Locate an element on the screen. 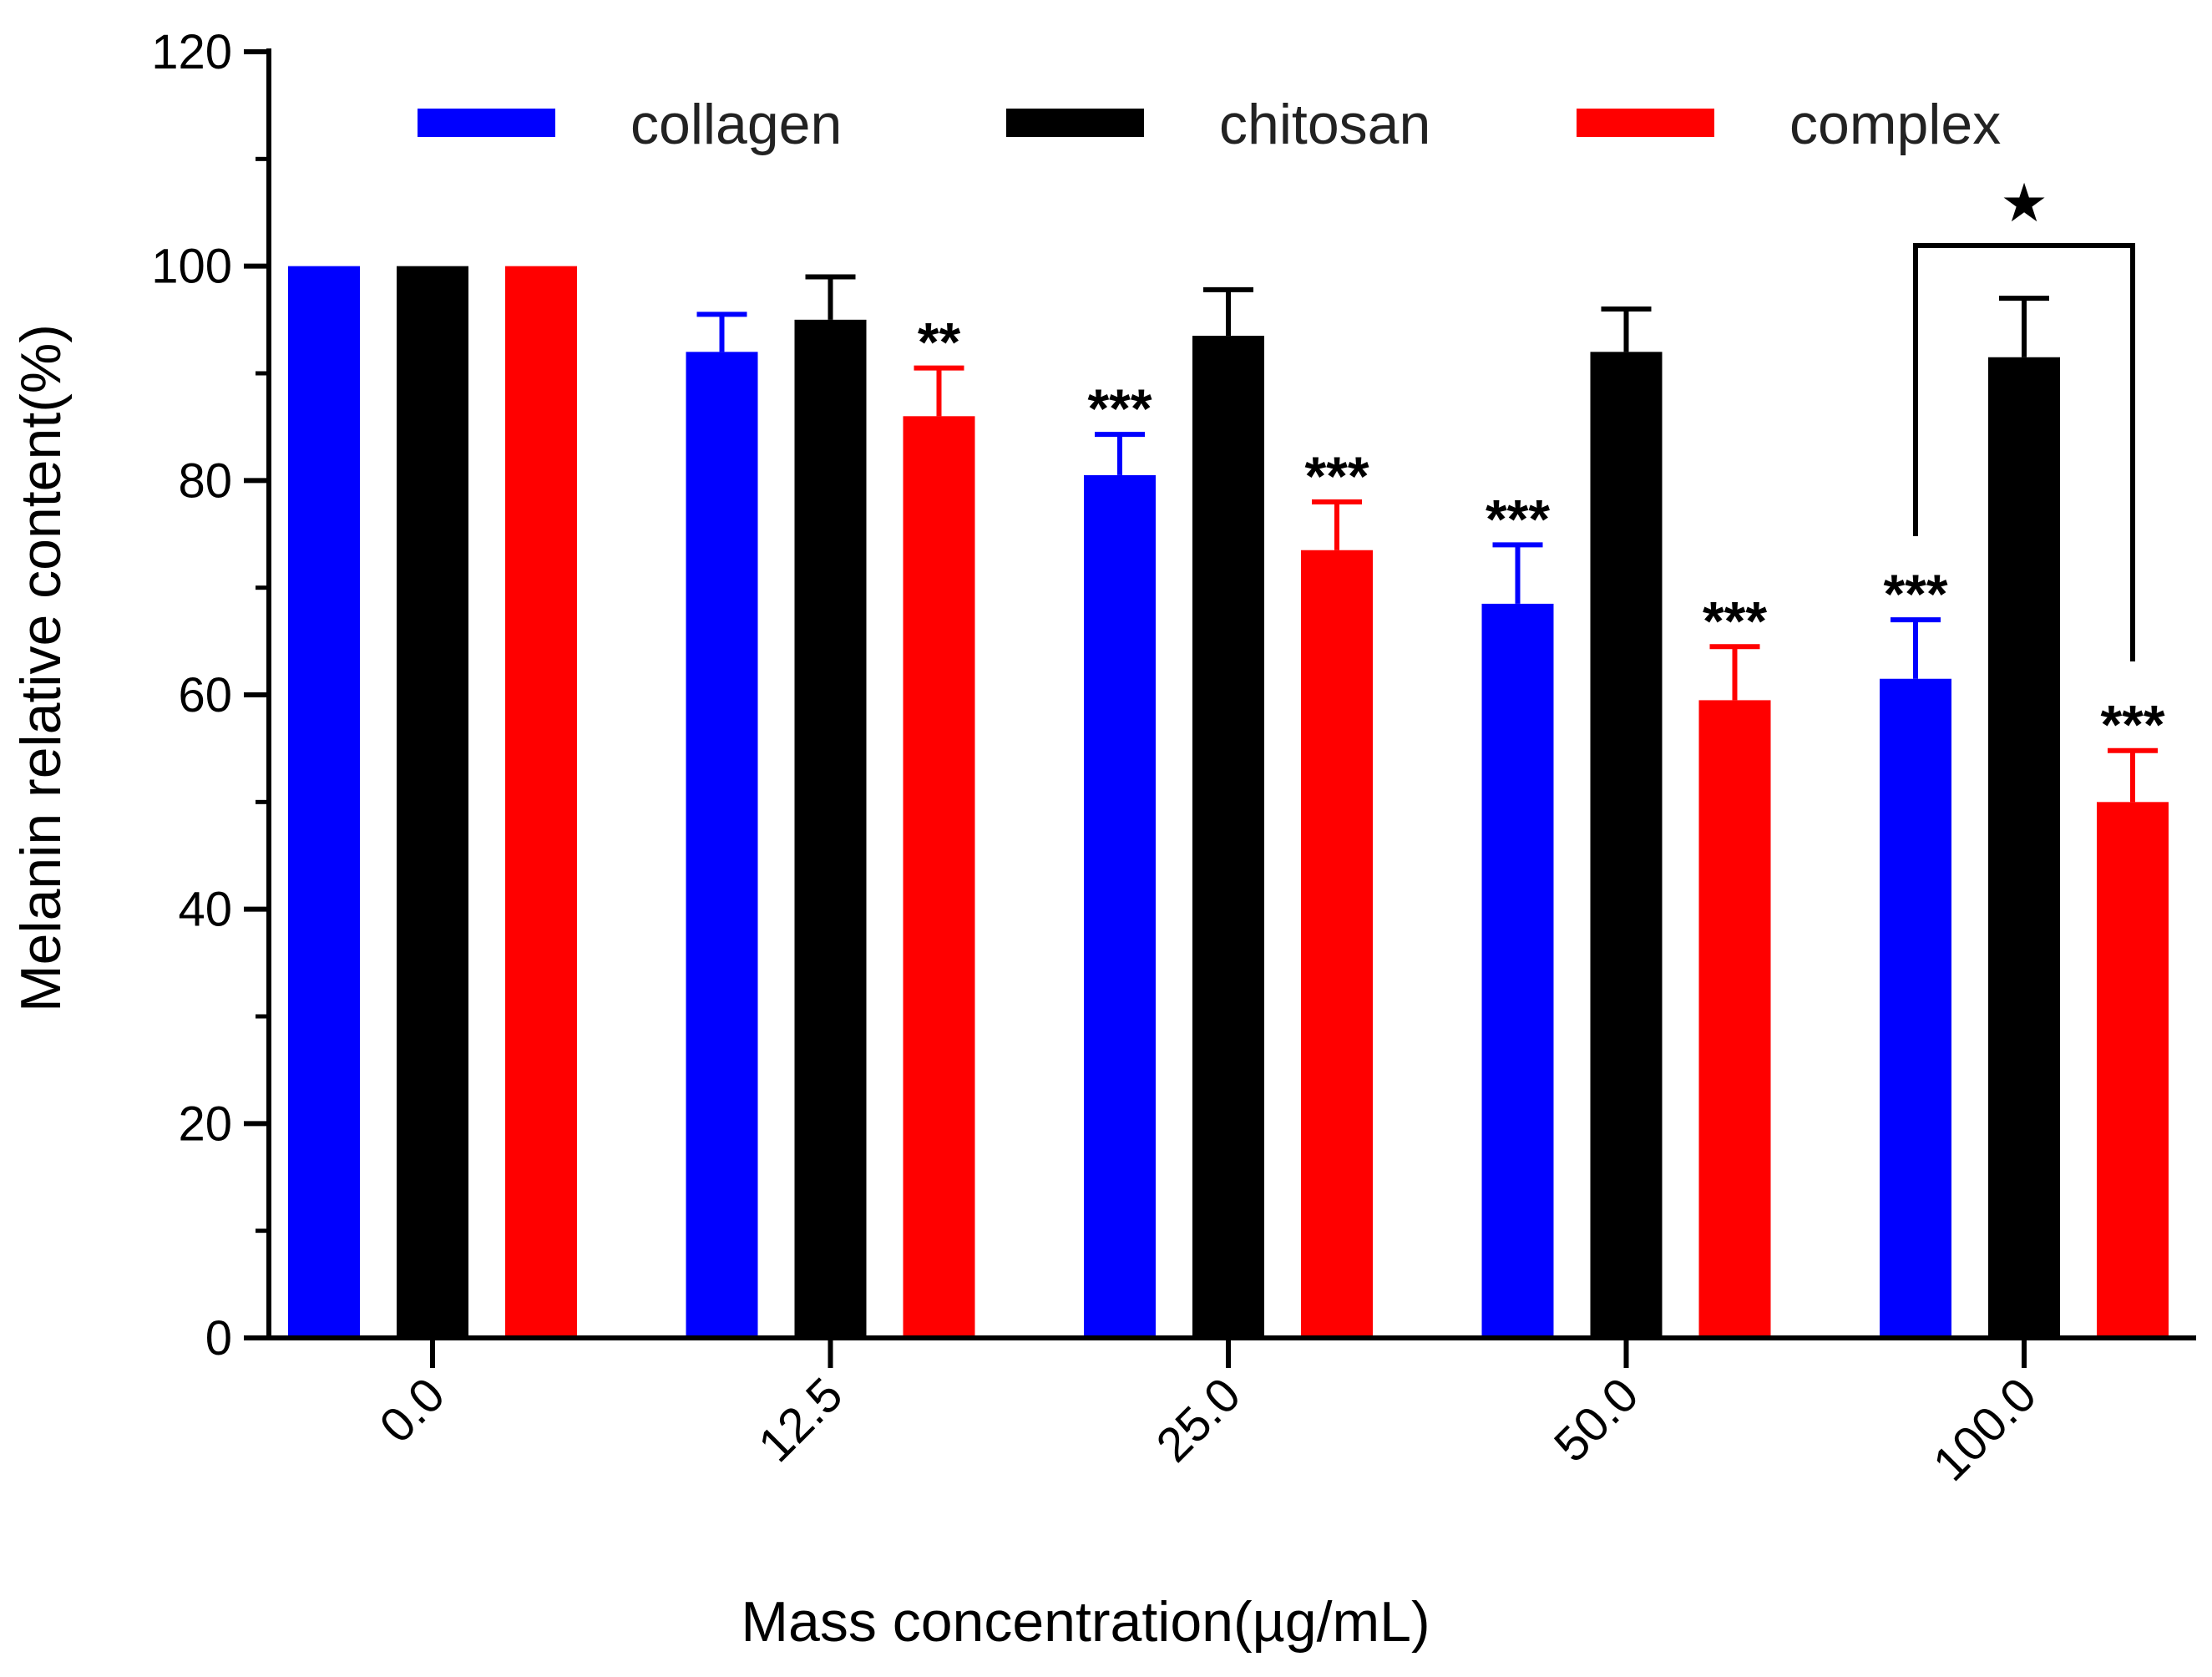 This screenshot has height=1677, width=2212. significance-complex-12.5: ** is located at coordinates (939, 342).